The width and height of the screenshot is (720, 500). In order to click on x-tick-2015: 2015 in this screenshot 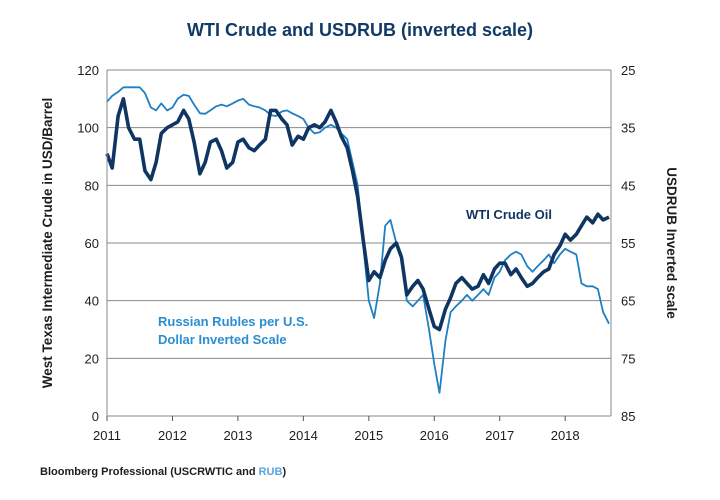, I will do `click(368, 435)`.